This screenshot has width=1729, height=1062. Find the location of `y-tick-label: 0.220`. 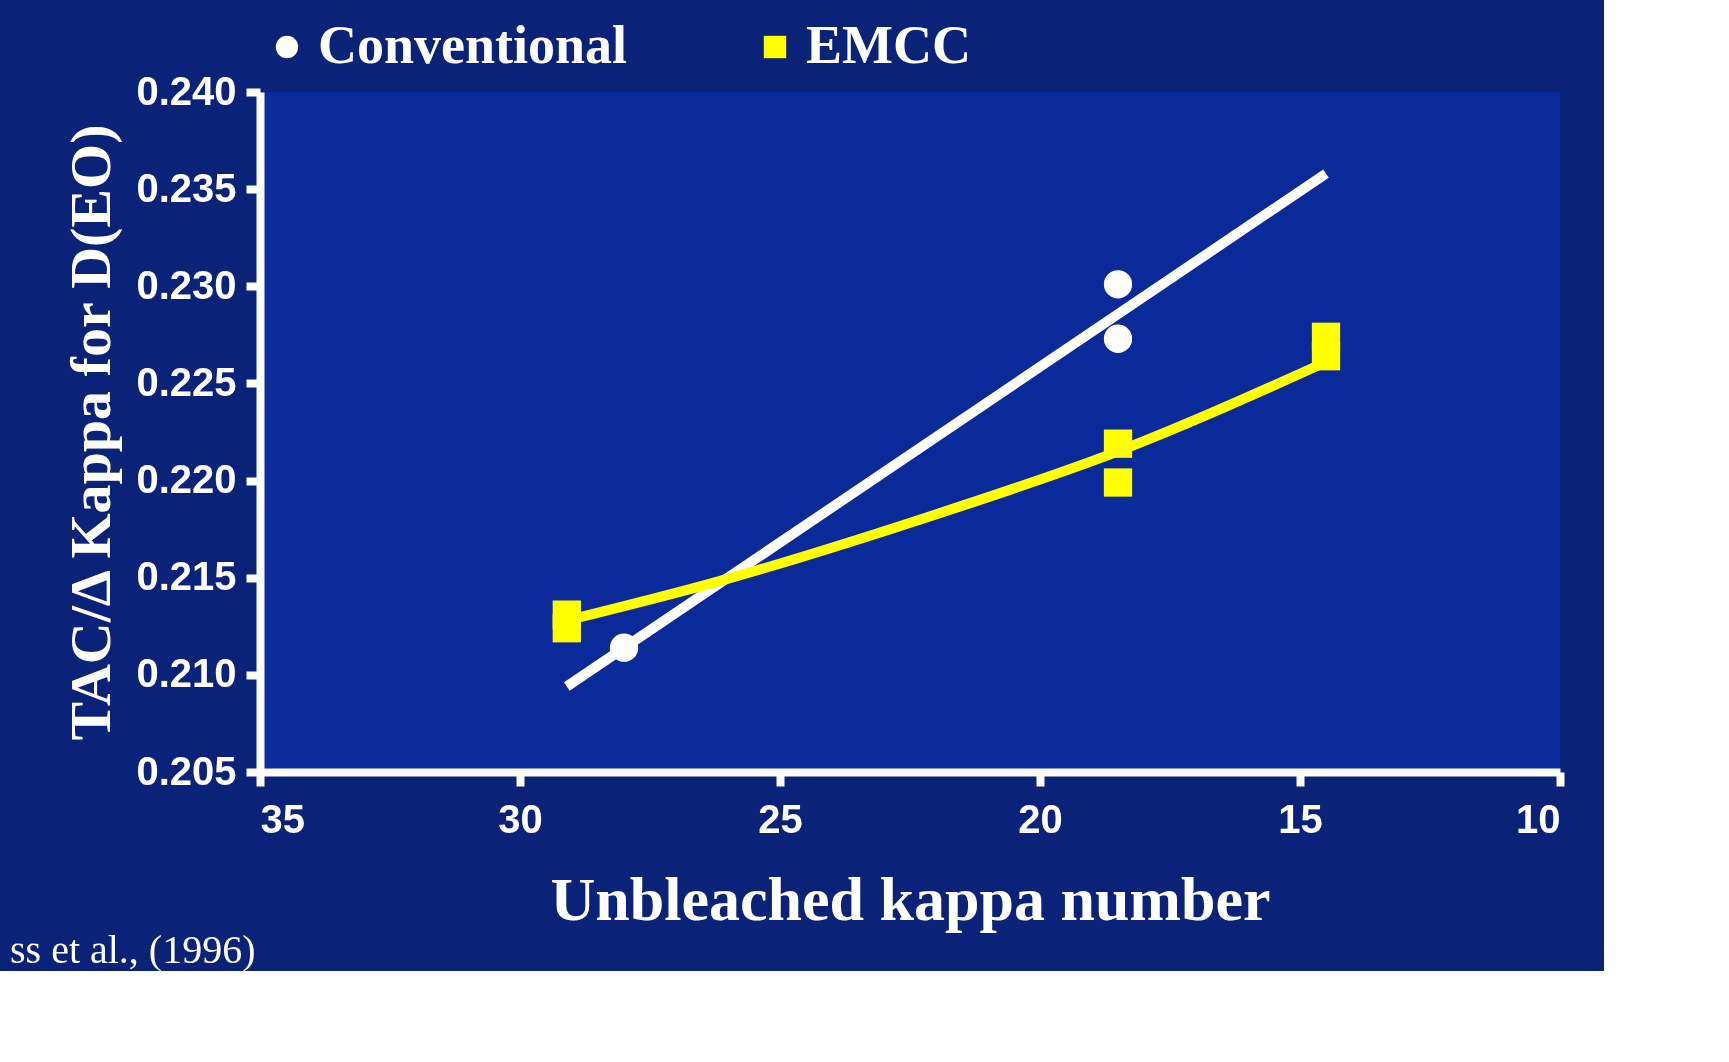

y-tick-label: 0.220 is located at coordinates (186, 479).